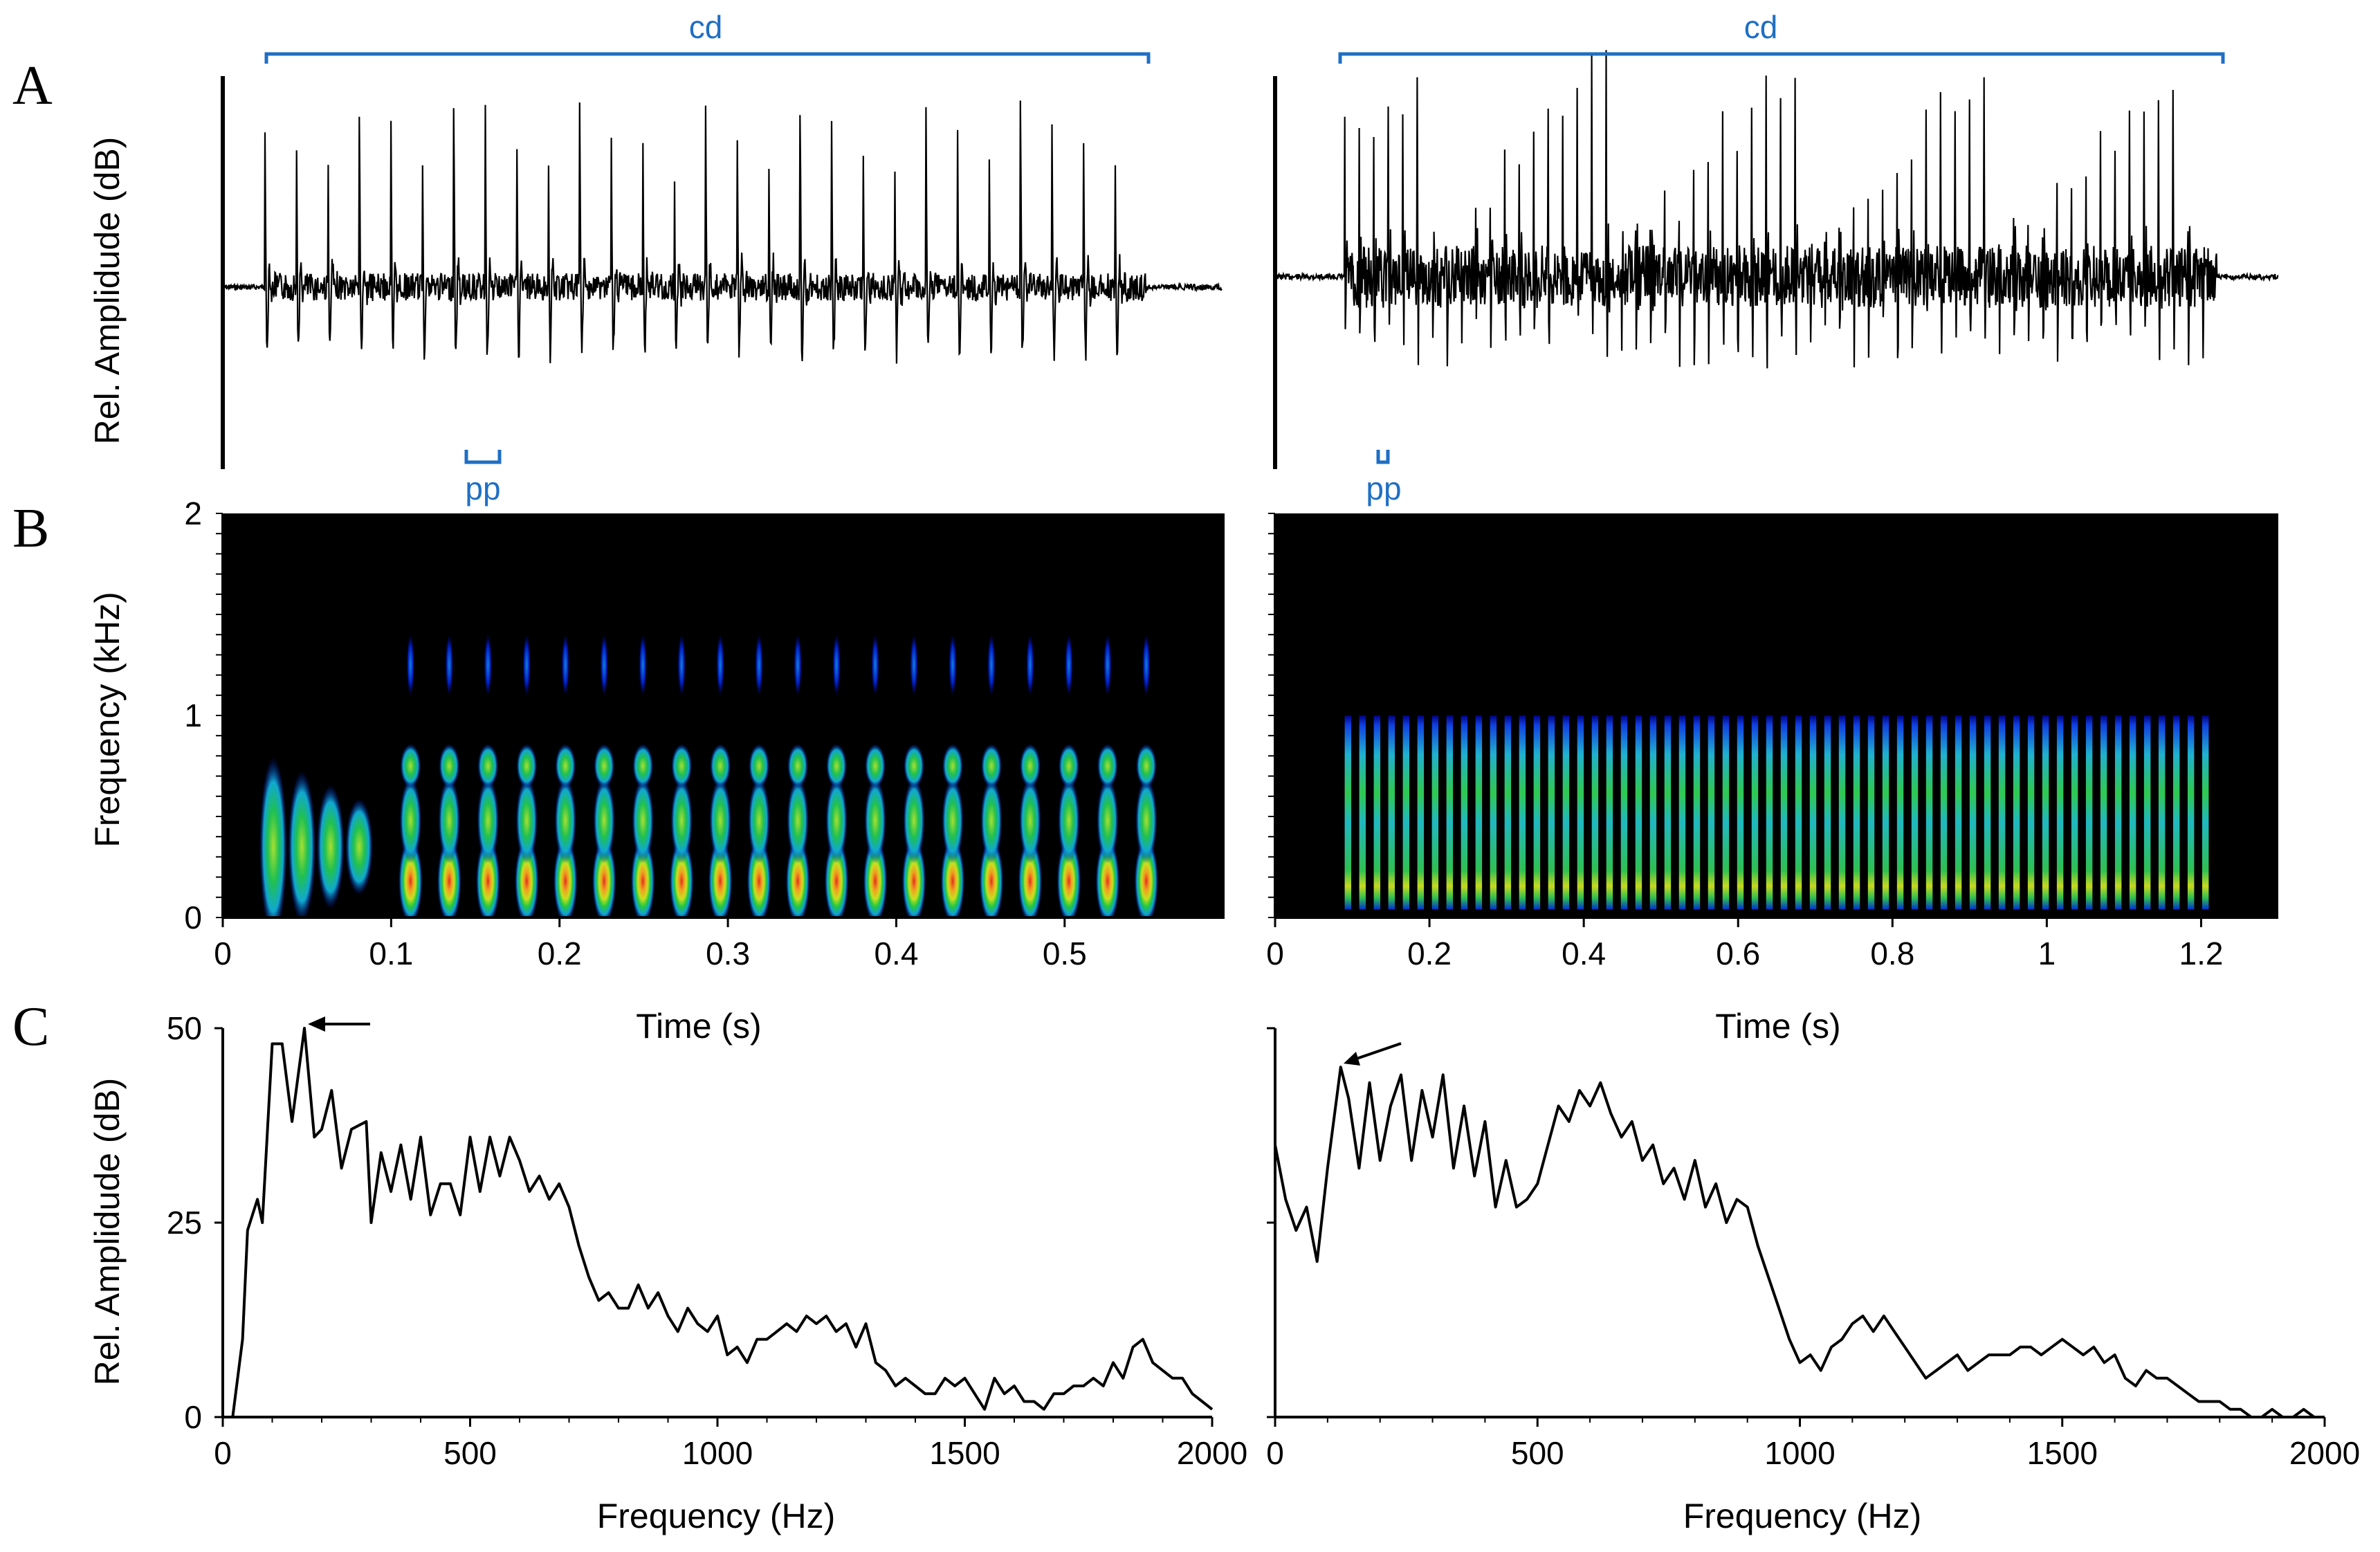 This screenshot has width=2380, height=1552. Describe the element at coordinates (30, 528) in the screenshot. I see `panel-label-b: B` at that location.